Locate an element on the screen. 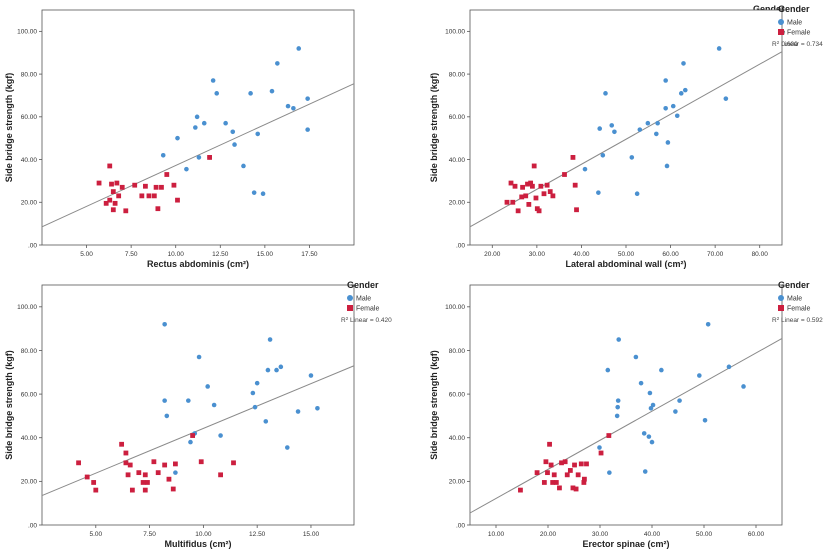  legend-female-marker is located at coordinates (781, 32).